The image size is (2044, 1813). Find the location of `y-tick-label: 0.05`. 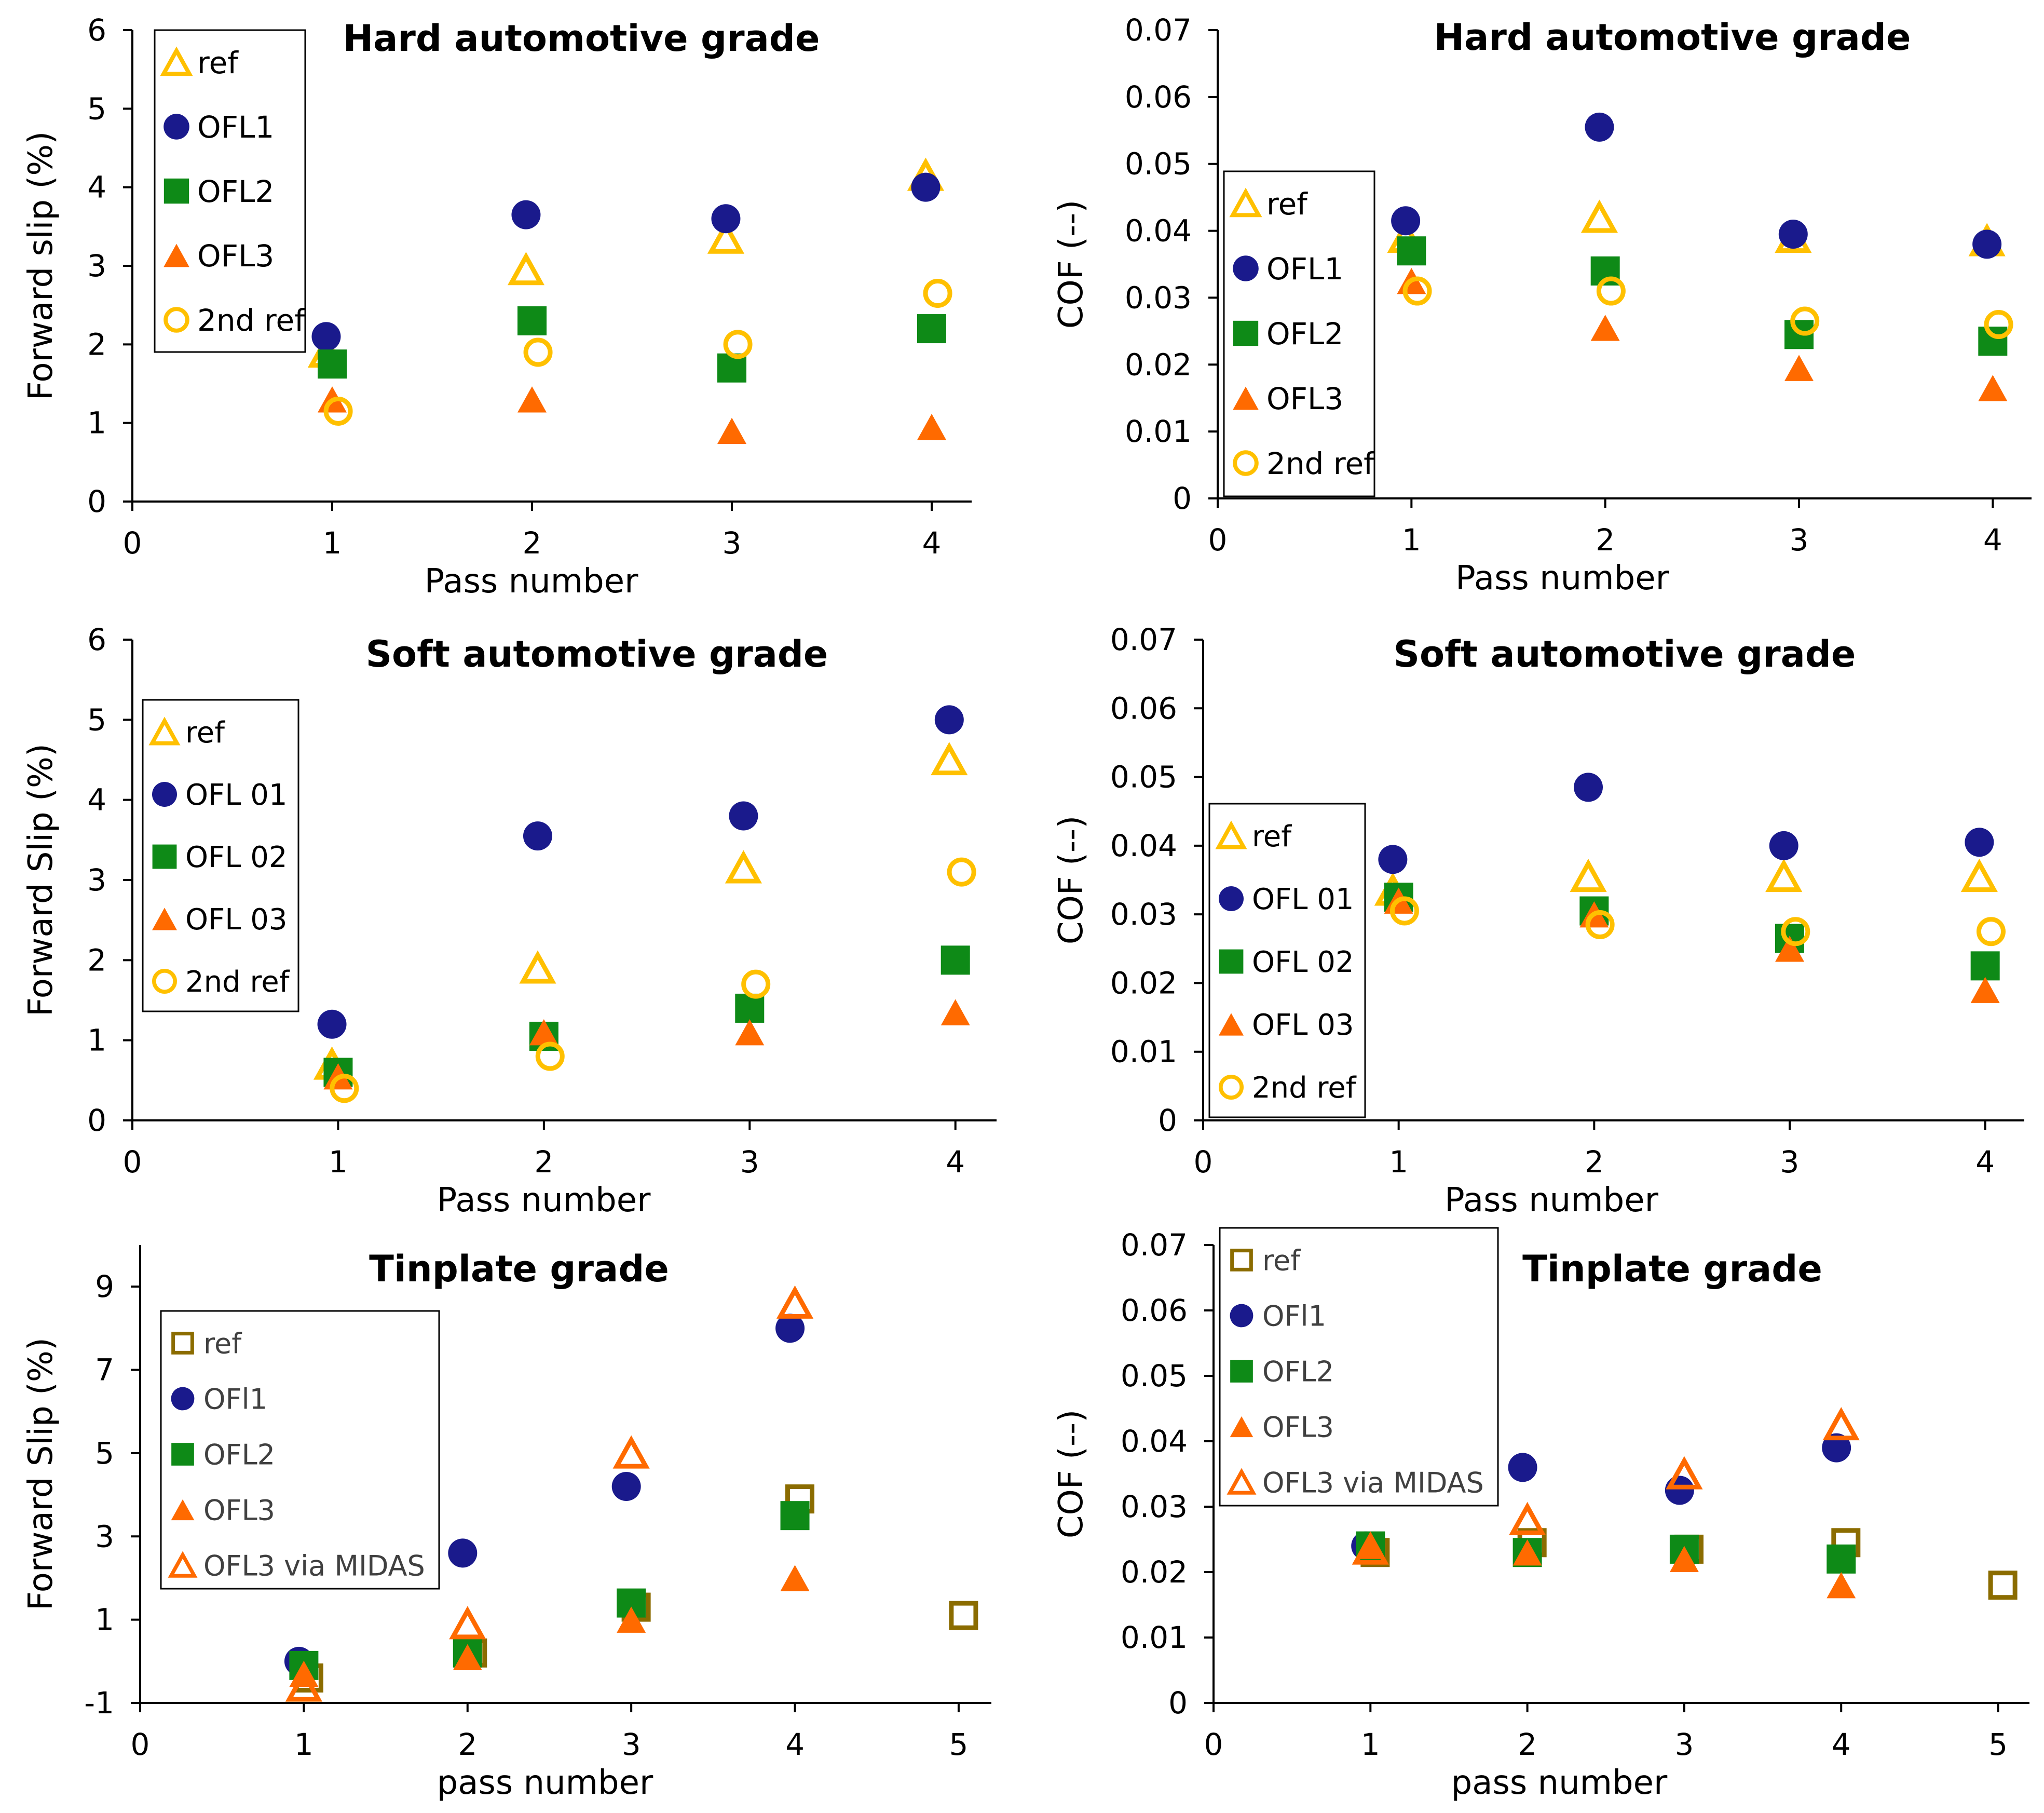

y-tick-label: 0.05 is located at coordinates (1154, 1375).